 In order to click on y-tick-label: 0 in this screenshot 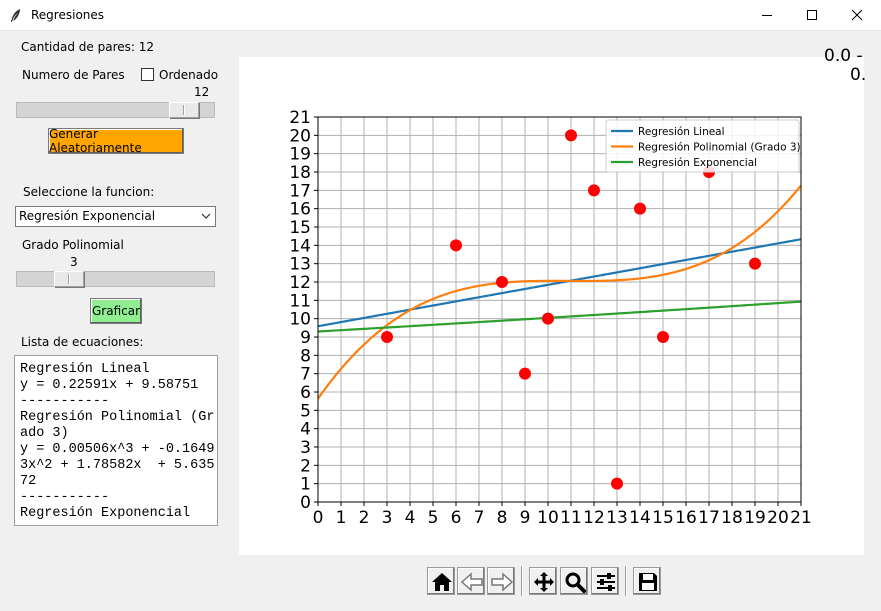, I will do `click(305, 503)`.